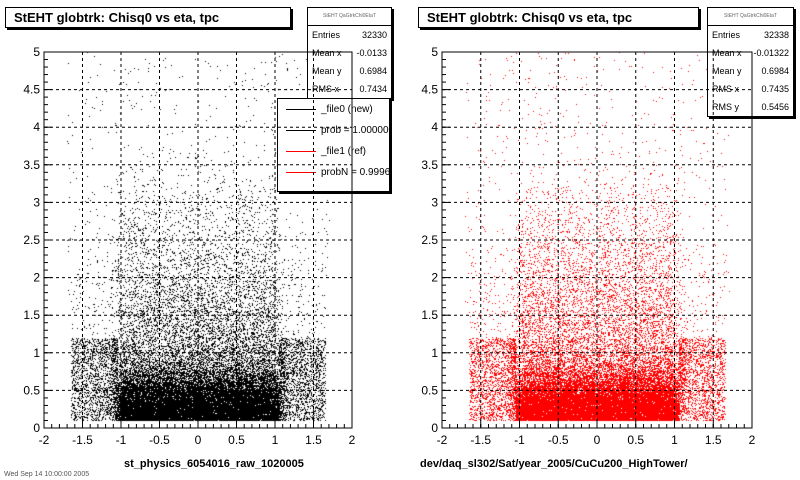 The image size is (800, 480). I want to click on left-stats-row: Mean x -0.0133, so click(349, 53).